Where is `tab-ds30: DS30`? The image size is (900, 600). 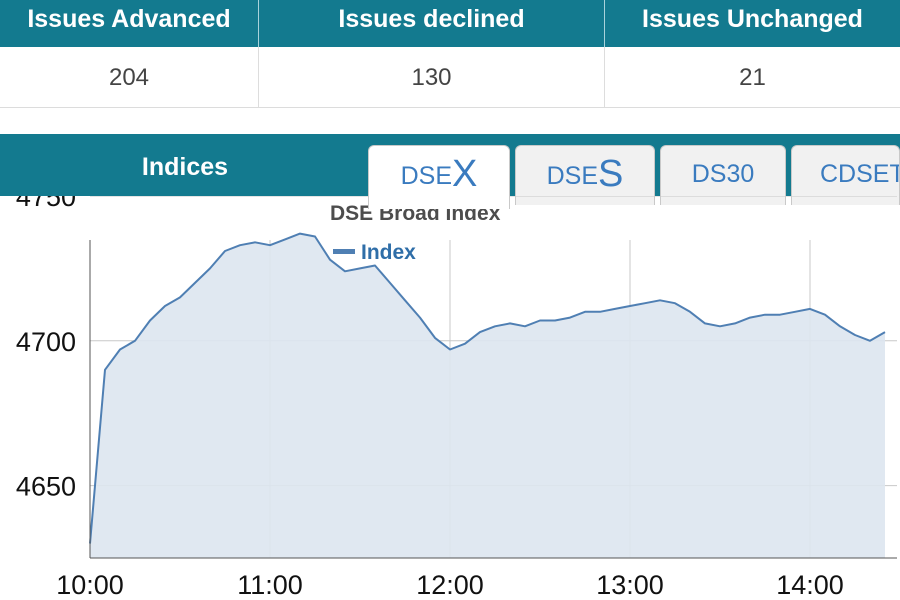
tab-ds30: DS30 is located at coordinates (723, 175).